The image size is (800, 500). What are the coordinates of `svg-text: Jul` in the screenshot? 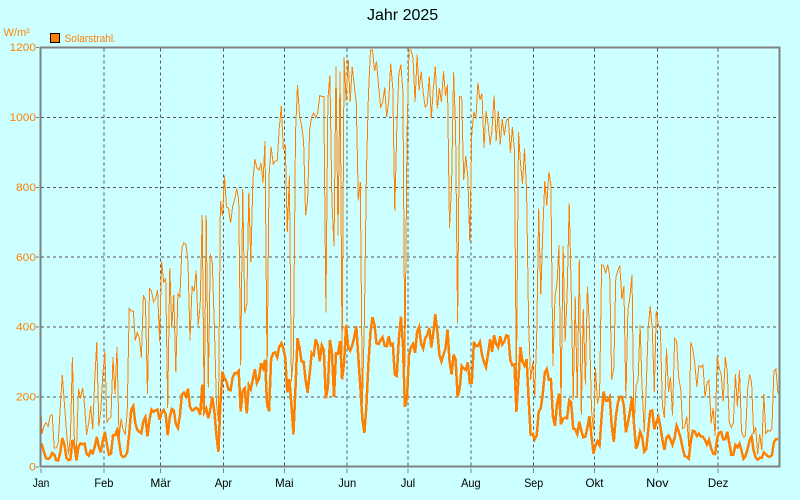 It's located at (408, 483).